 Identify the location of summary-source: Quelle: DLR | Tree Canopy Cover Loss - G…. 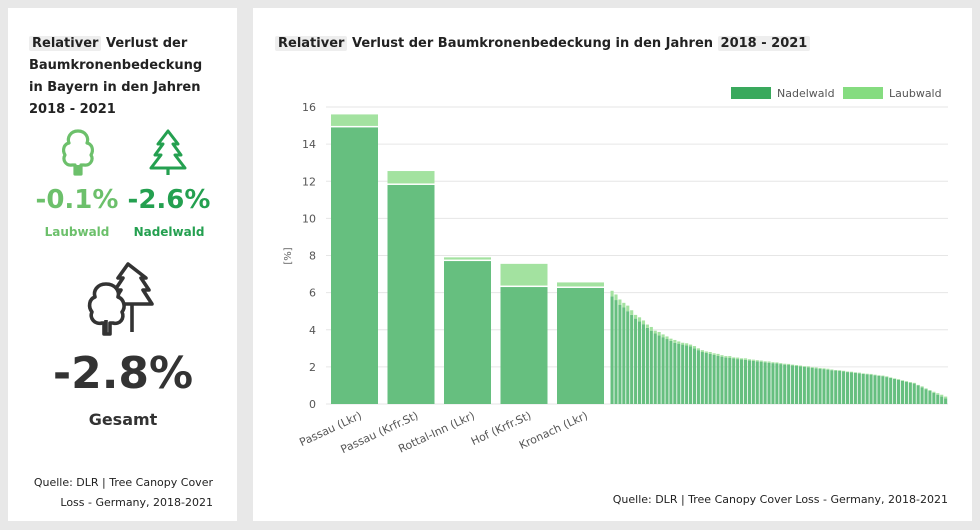
(123, 492).